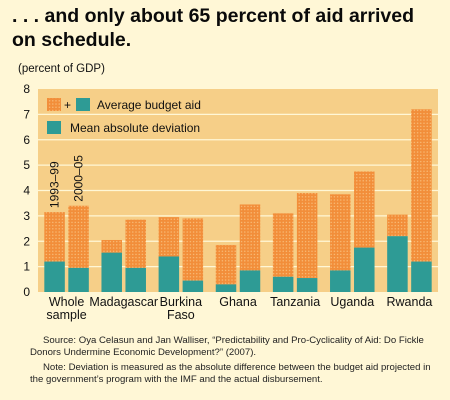 The width and height of the screenshot is (450, 400). I want to click on y-tick-label: 0, so click(26, 292).